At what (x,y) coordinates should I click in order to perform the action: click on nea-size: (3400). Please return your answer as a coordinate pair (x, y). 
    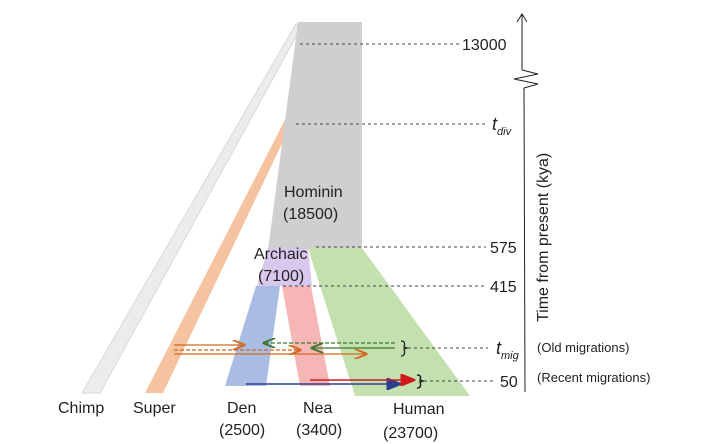
    Looking at the image, I should click on (319, 430).